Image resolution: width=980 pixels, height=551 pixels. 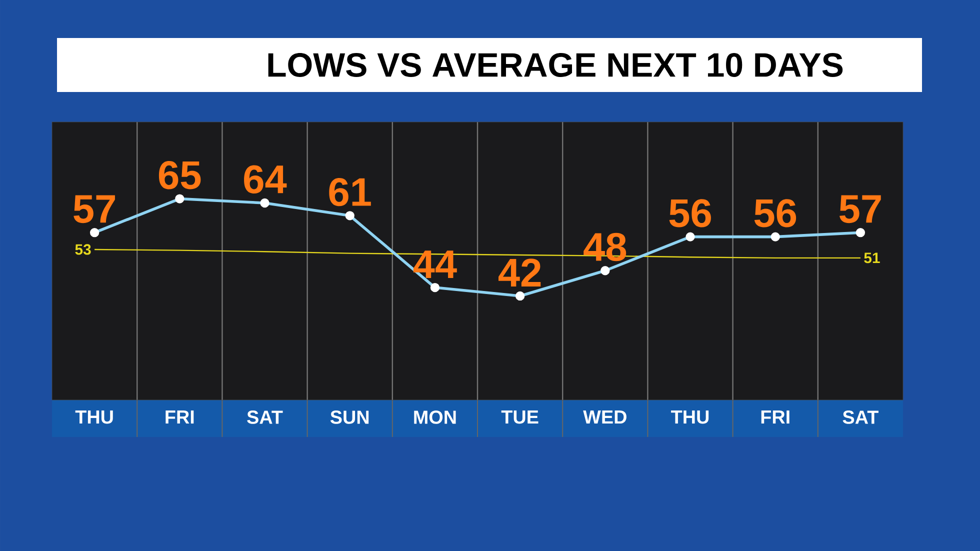 I want to click on data-label: 51, so click(x=872, y=258).